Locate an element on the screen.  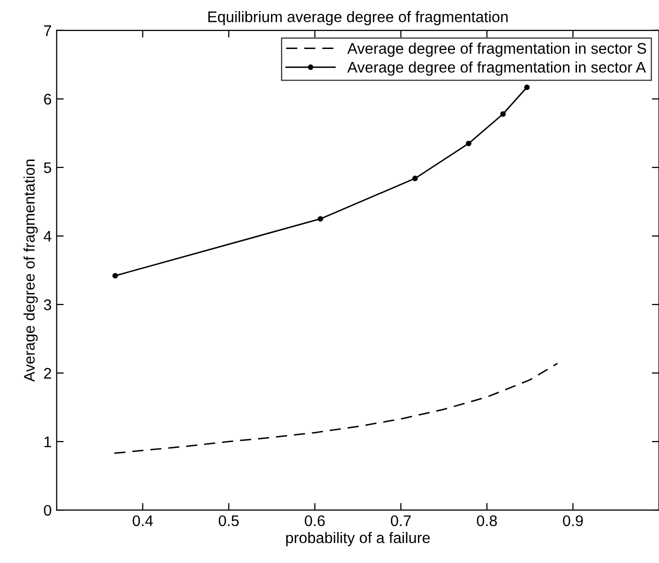
x-tick-label: 0.8 is located at coordinates (486, 520).